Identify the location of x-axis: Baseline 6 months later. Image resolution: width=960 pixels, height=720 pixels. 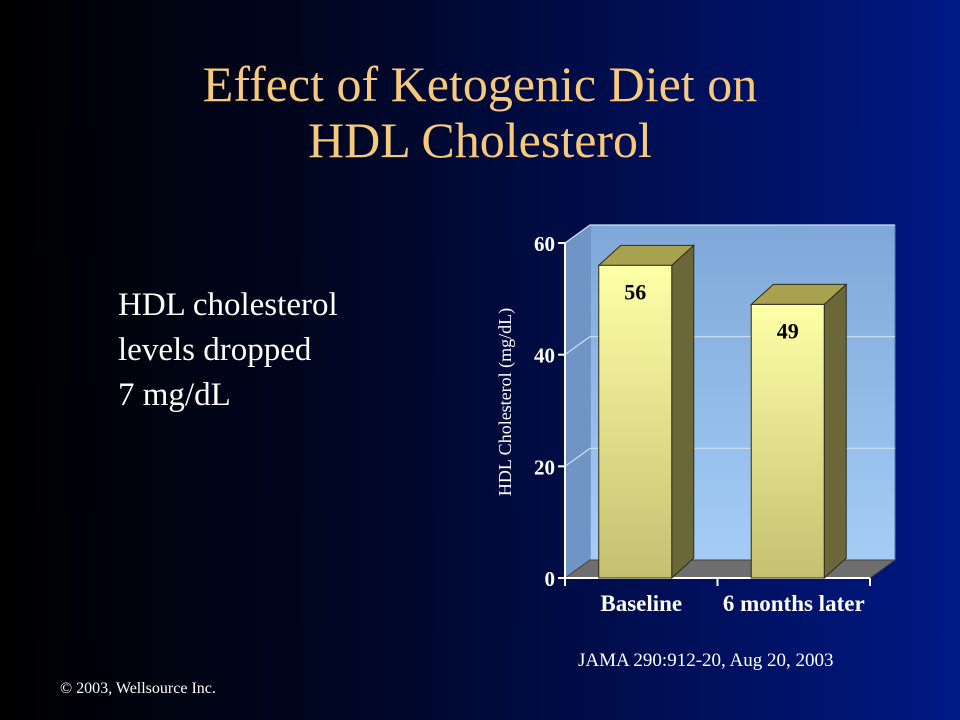
(717, 596).